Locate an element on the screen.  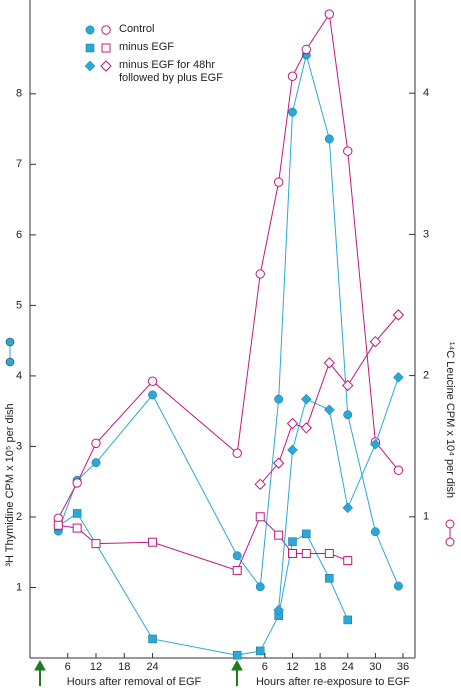
y-tick-label: 7 is located at coordinates (19, 164).